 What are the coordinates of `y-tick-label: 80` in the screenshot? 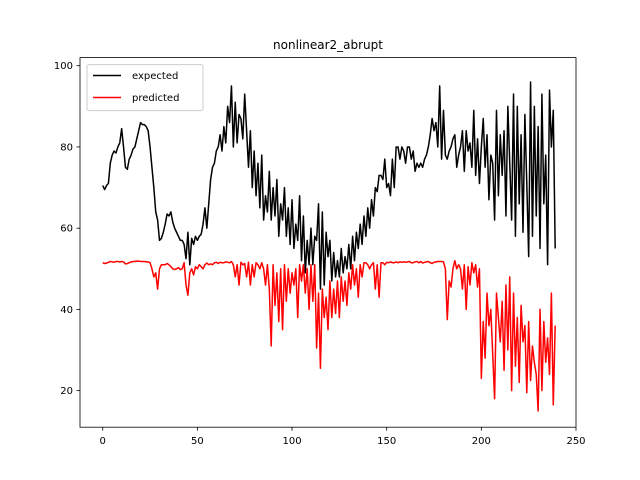 It's located at (66, 147).